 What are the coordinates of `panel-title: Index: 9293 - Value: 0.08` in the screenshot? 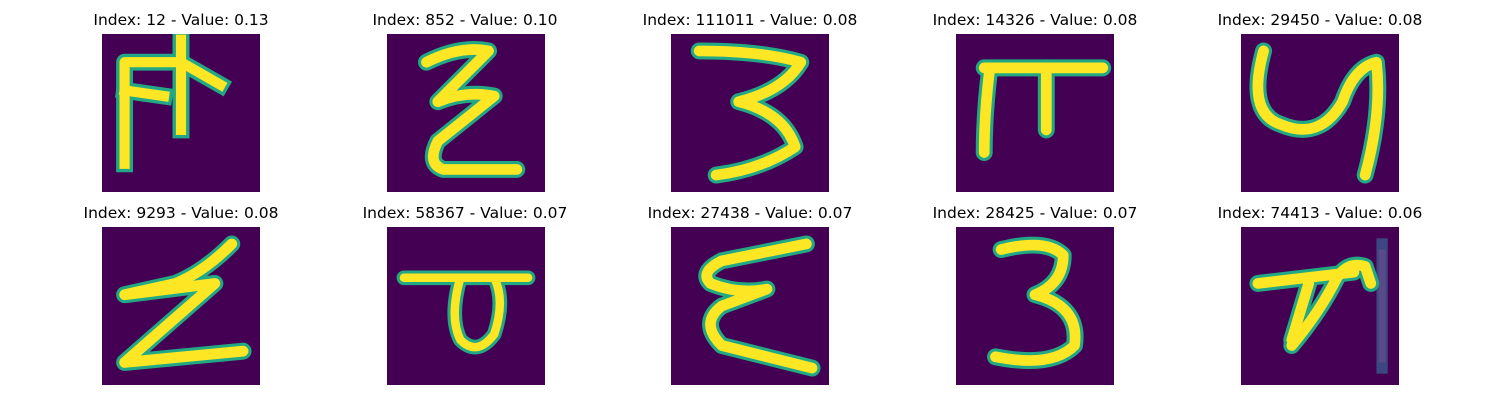 It's located at (181, 213).